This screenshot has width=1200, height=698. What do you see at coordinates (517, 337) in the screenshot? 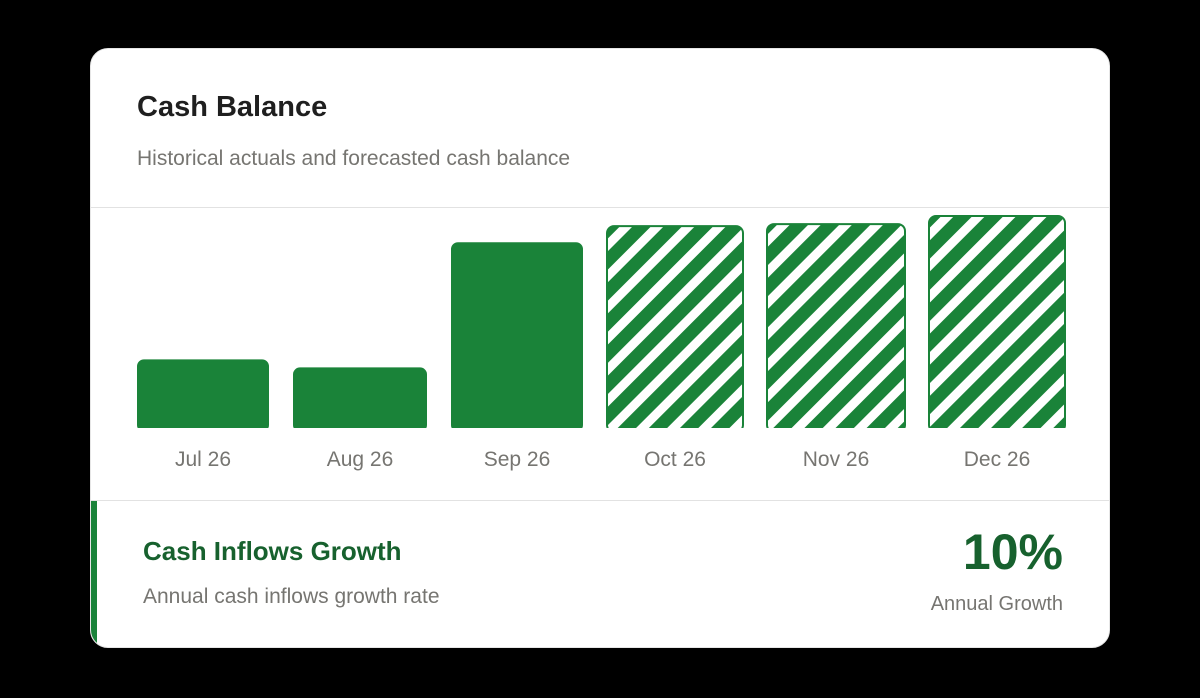
I see `bar-sep-26-actual` at bounding box center [517, 337].